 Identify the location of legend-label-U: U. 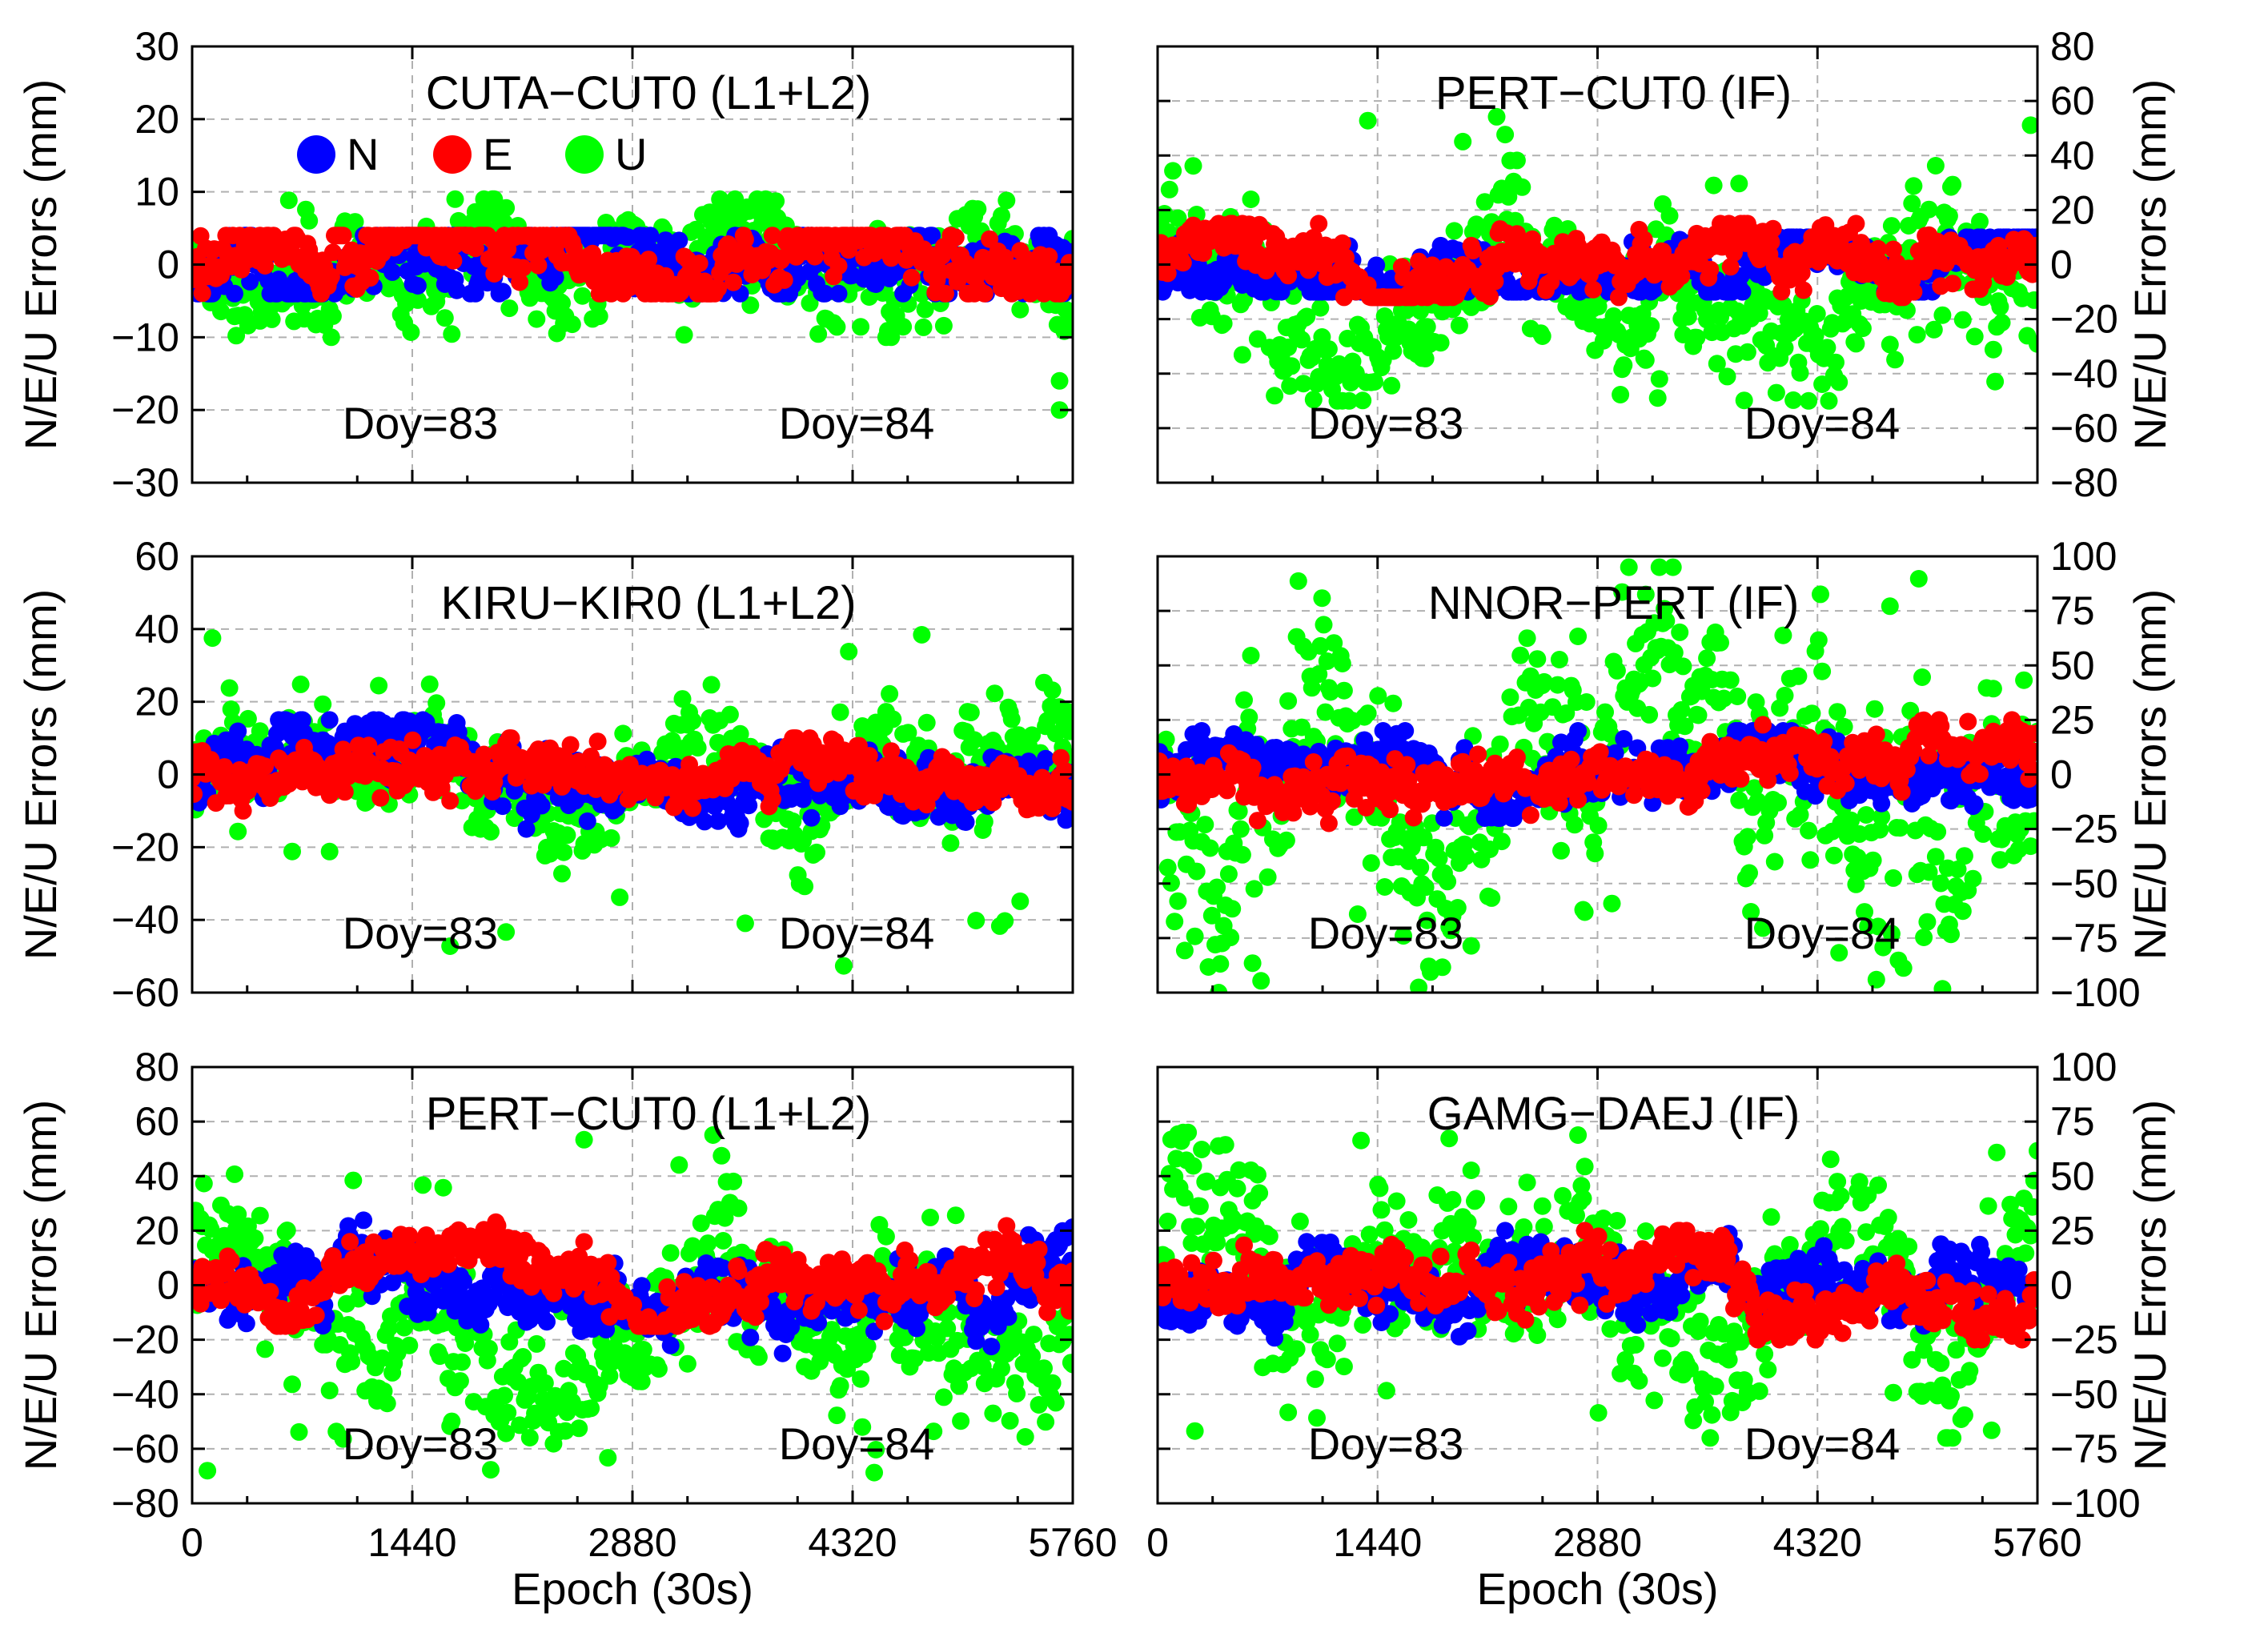
(631, 154).